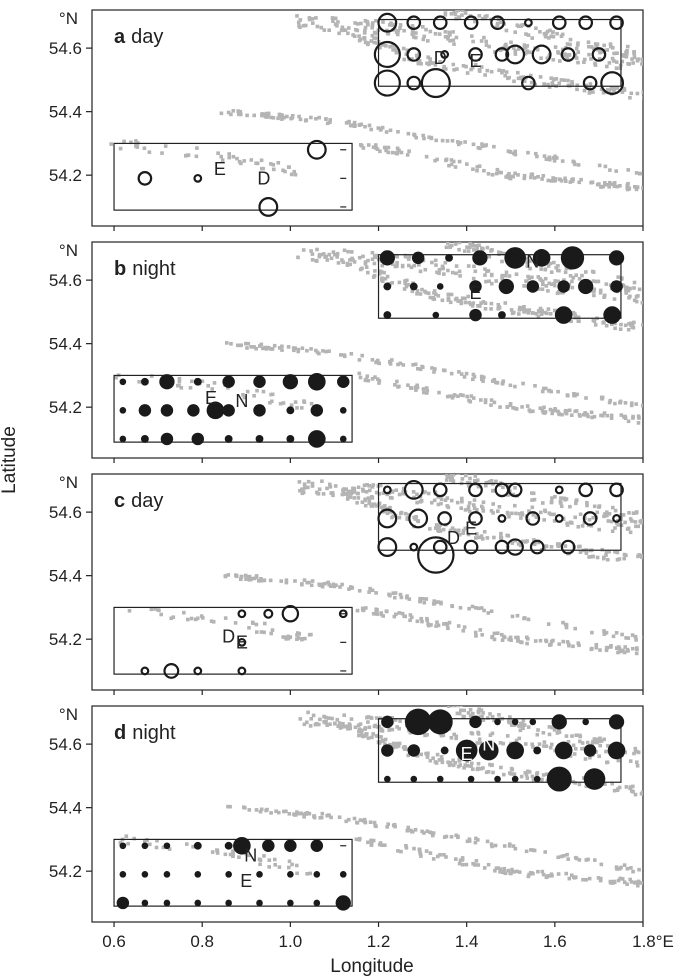  What do you see at coordinates (211, 398) in the screenshot?
I see `survey-label: E` at bounding box center [211, 398].